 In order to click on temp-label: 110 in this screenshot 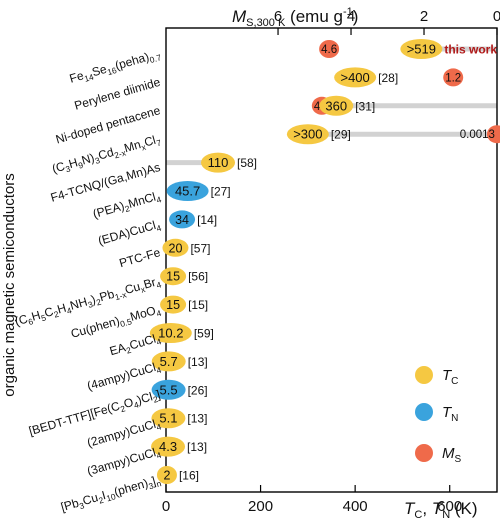, I will do `click(218, 162)`.